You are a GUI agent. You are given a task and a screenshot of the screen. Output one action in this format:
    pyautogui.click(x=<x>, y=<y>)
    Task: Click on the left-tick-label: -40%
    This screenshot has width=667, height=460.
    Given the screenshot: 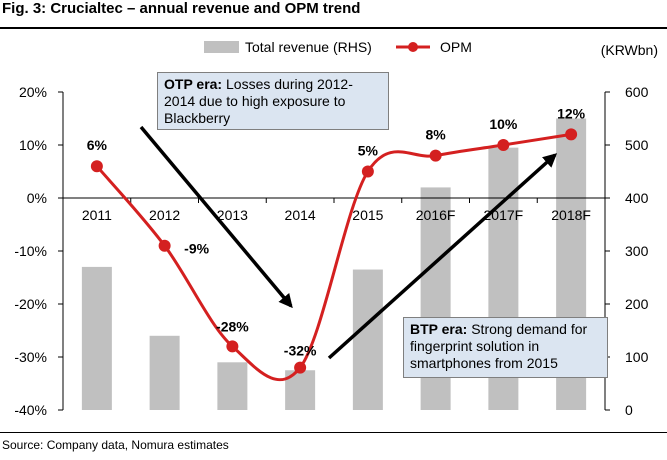 What is the action you would take?
    pyautogui.click(x=30, y=410)
    